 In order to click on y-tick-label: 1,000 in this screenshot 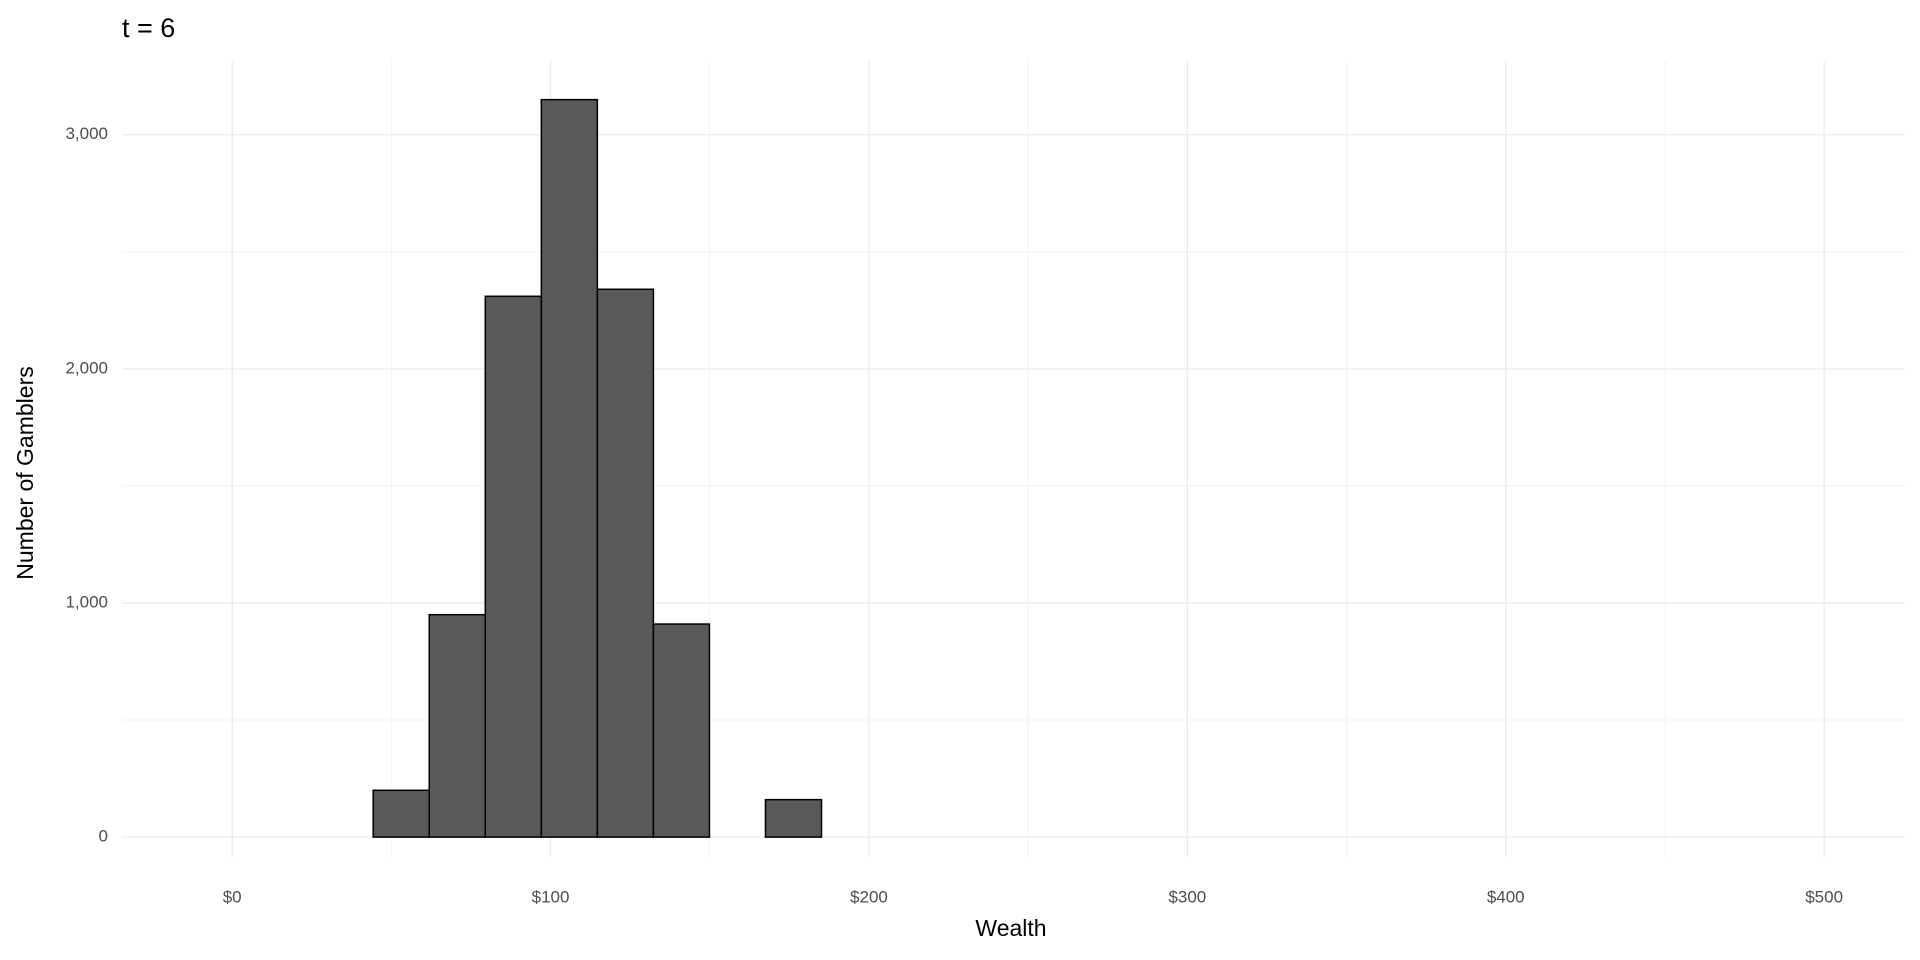, I will do `click(86, 601)`.